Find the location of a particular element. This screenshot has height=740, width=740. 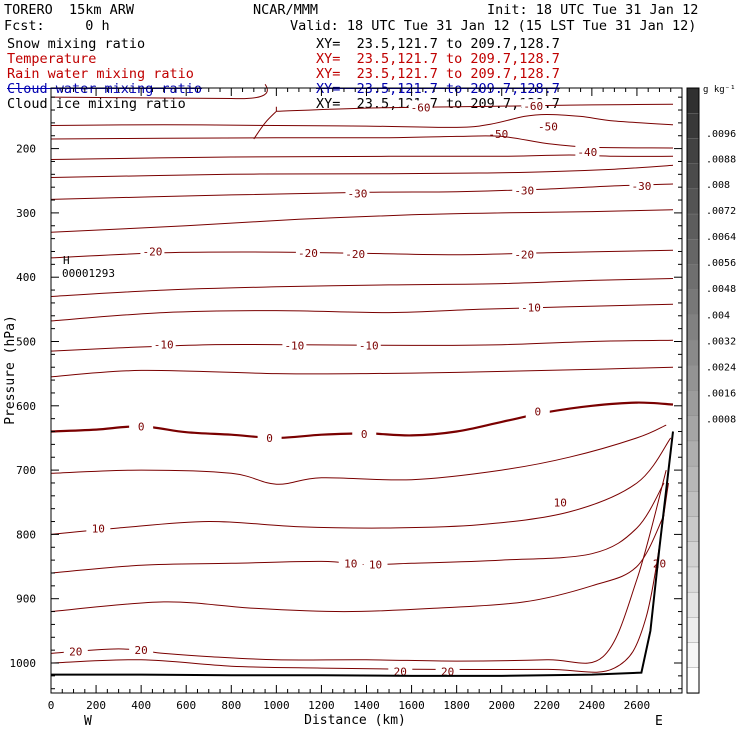

y-tick-label: 900 is located at coordinates (26, 599).